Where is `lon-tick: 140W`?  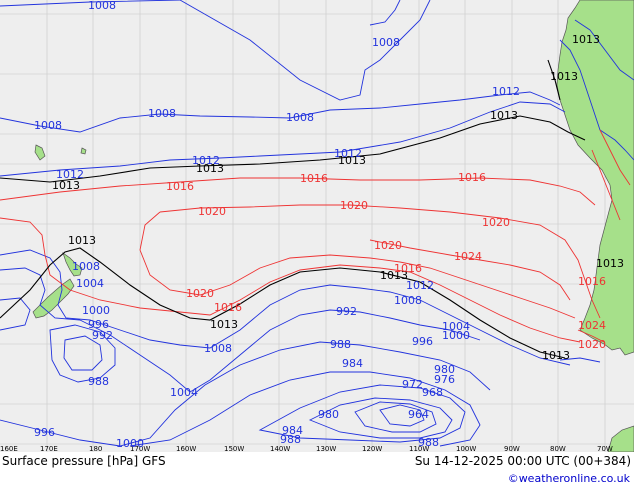 lon-tick: 140W is located at coordinates (280, 449).